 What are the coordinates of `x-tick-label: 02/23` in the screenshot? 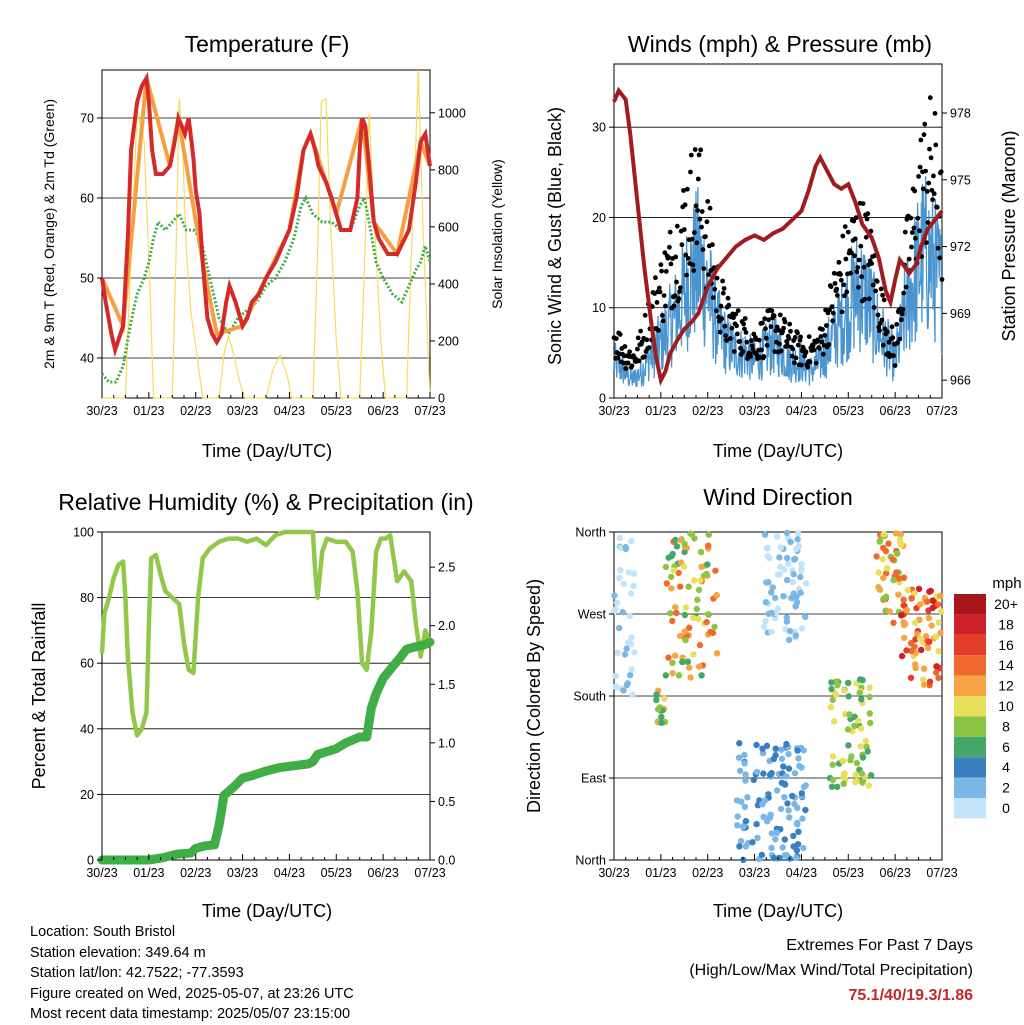 It's located at (195, 411).